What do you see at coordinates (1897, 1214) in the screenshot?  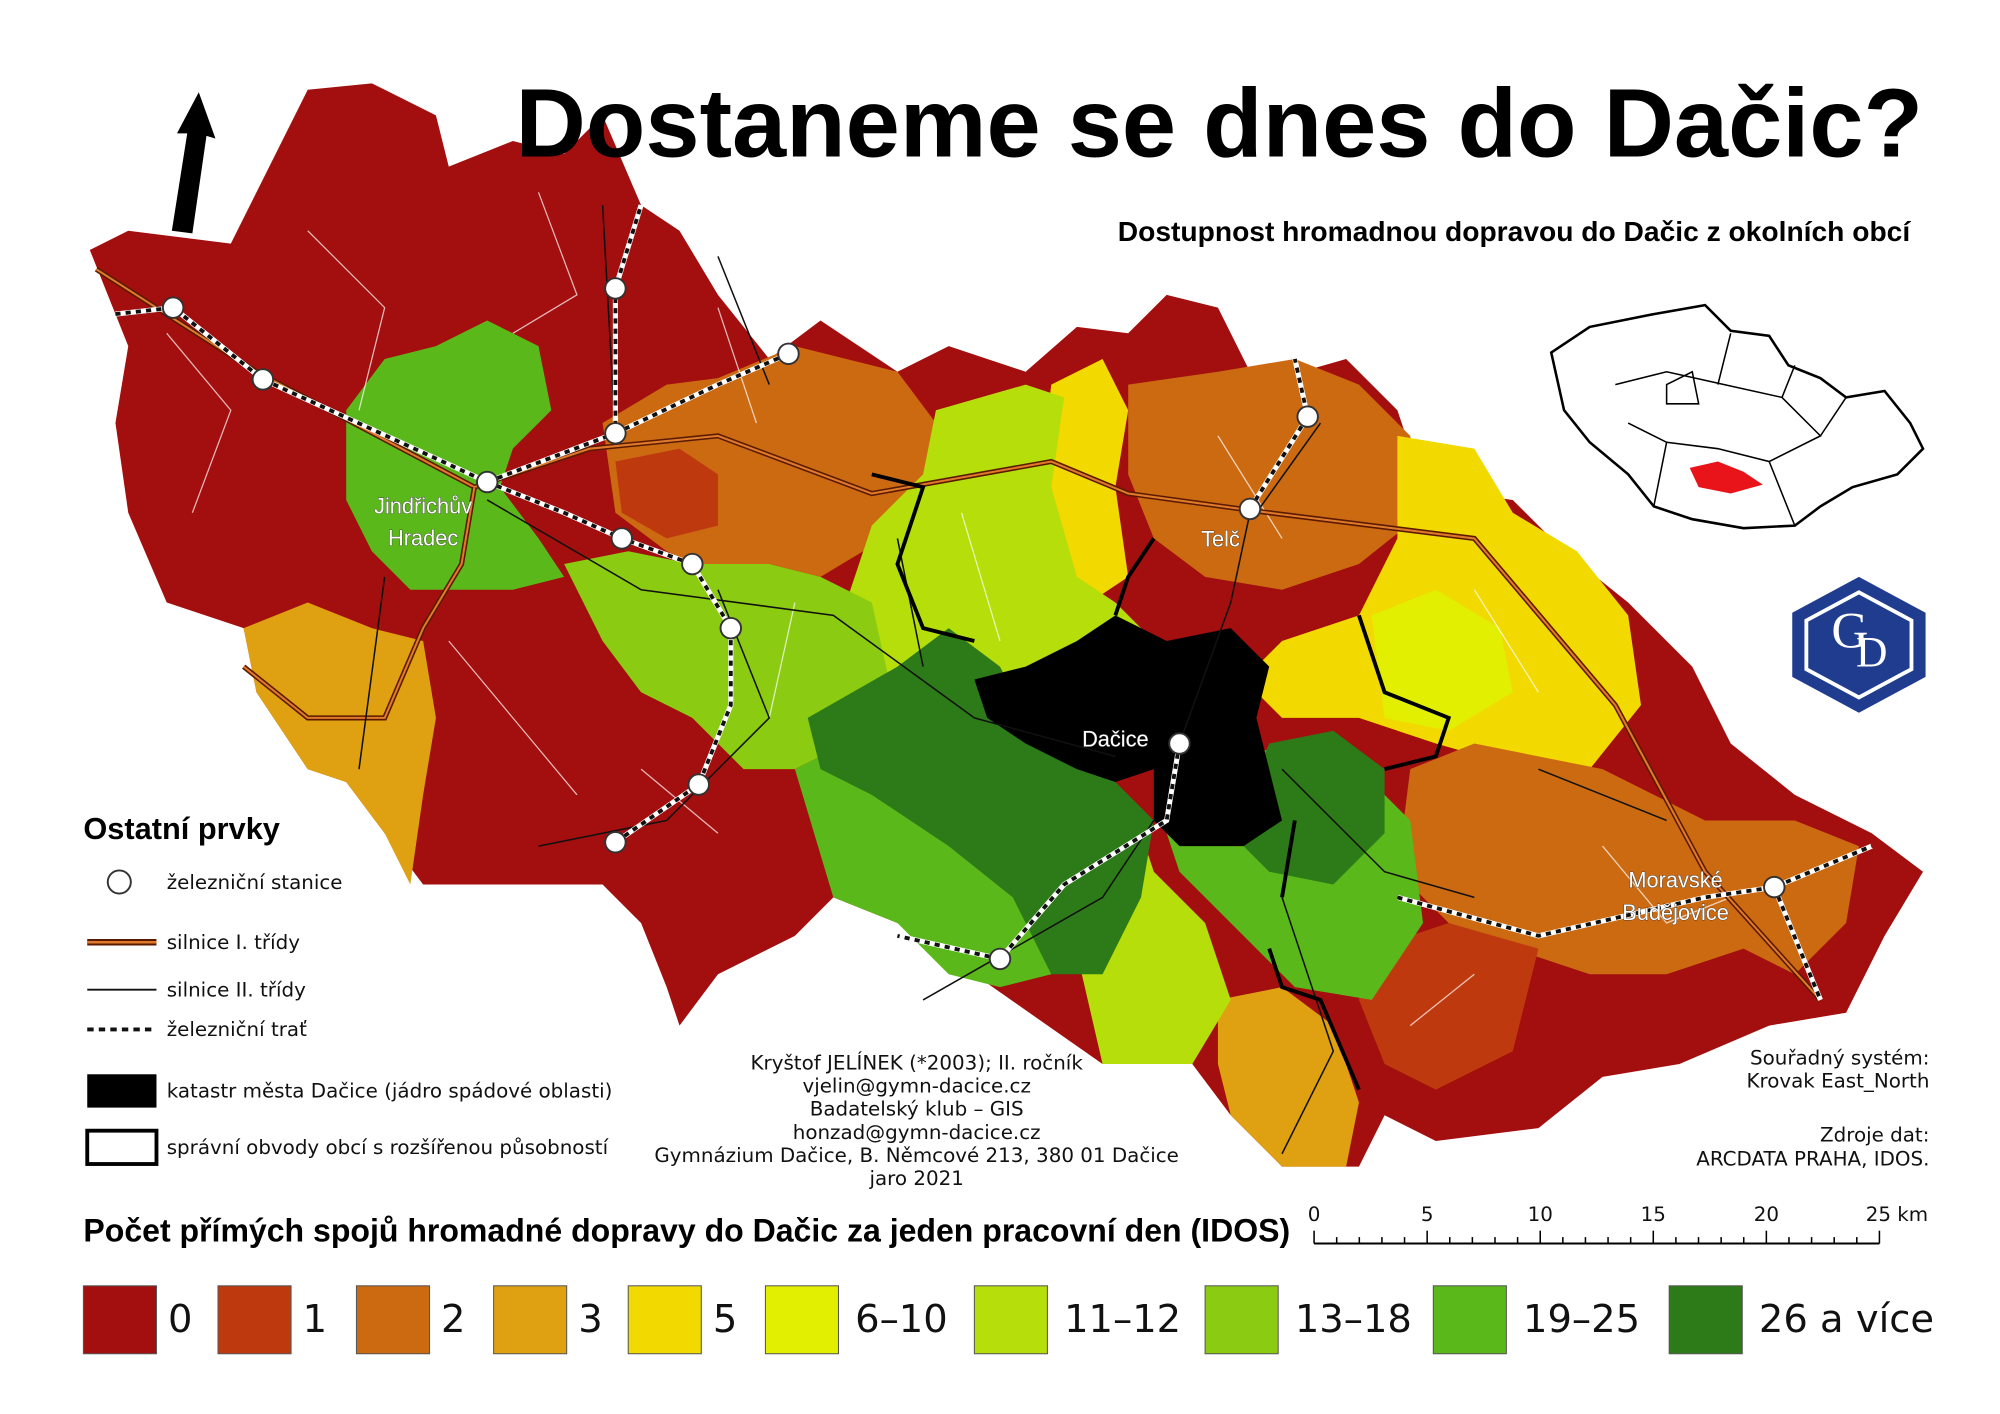 I see `scale-label: 25 km` at bounding box center [1897, 1214].